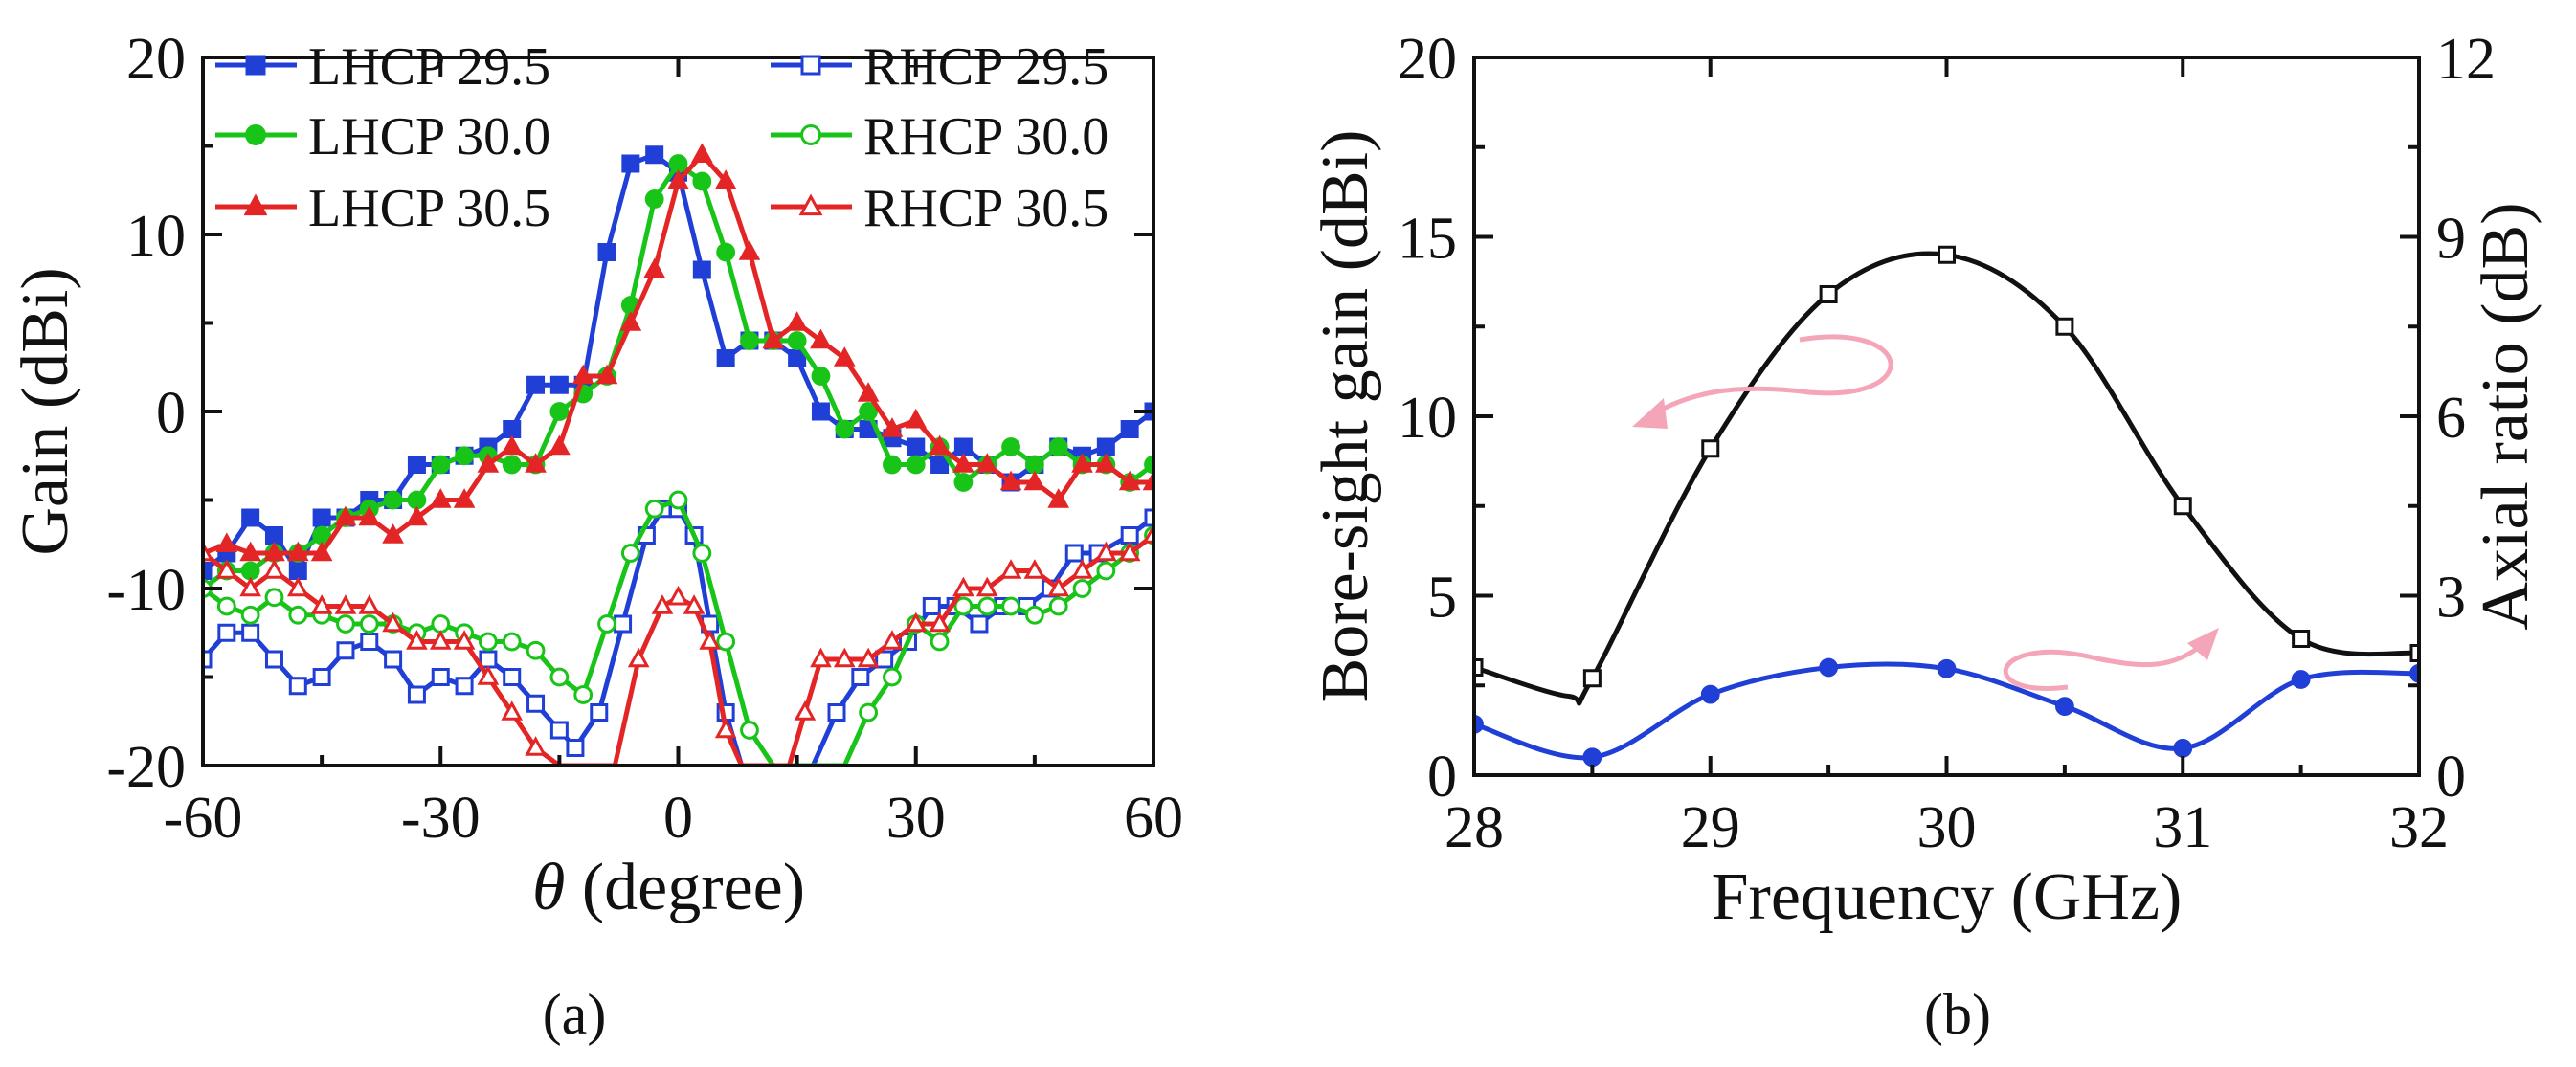  I want to click on y-tick-label: -20, so click(146, 768).